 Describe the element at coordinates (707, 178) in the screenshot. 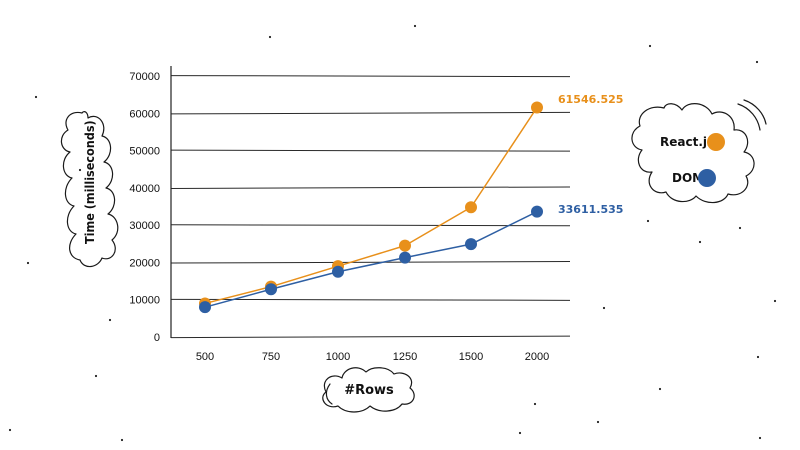

I see `legend-swatch-dom` at that location.